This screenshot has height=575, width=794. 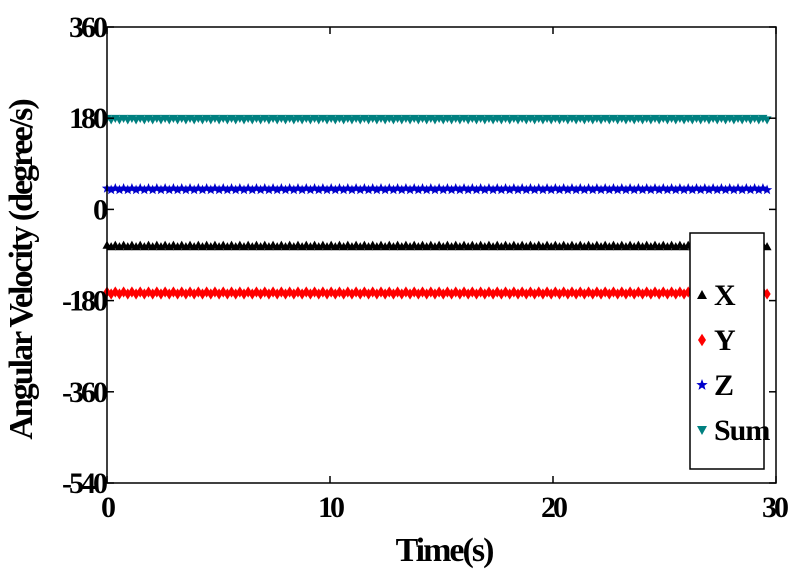 What do you see at coordinates (775, 507) in the screenshot?
I see `x-tick-label: 30` at bounding box center [775, 507].